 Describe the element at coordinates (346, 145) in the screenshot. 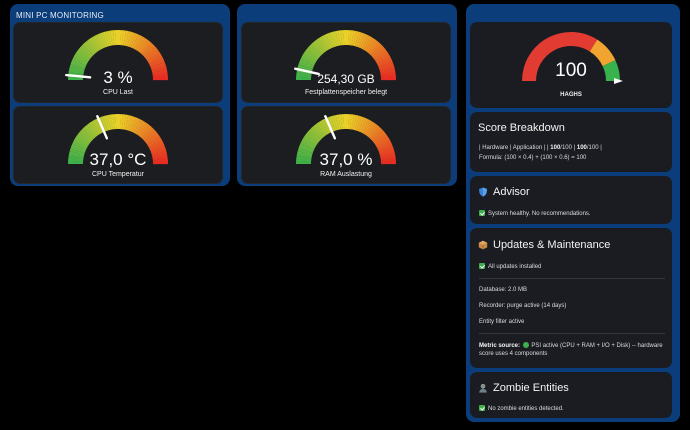

I see `ram-gauge-card: 37,0 % RAM Auslastung` at that location.